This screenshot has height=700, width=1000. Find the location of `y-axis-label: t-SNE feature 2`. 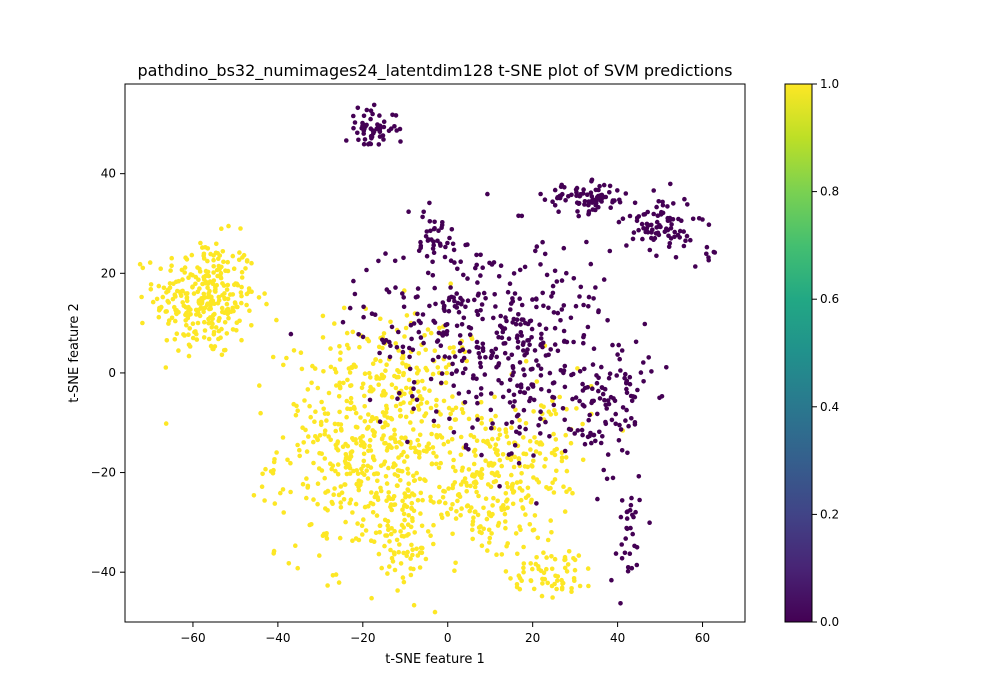

y-axis-label: t-SNE feature 2 is located at coordinates (74, 352).